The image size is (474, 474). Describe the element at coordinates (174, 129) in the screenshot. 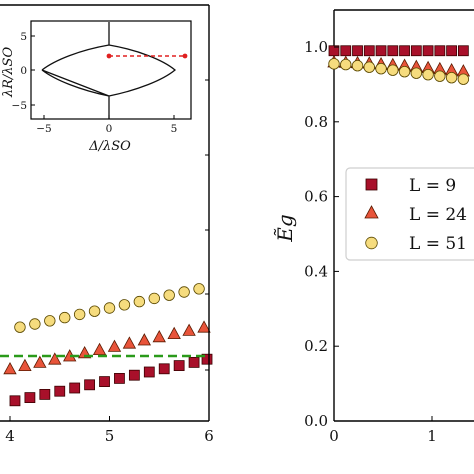

I see `inset-x-tick-label: 5` at that location.